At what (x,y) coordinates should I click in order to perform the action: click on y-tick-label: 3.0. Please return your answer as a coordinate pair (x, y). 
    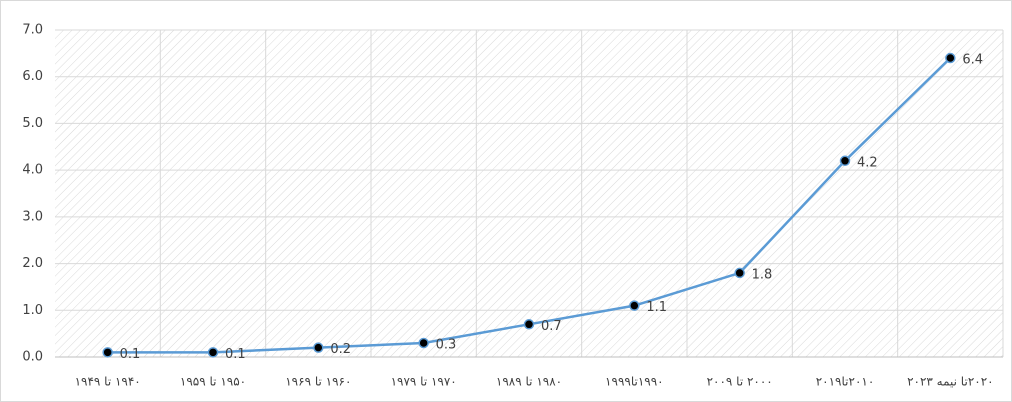
    Looking at the image, I should click on (32, 216).